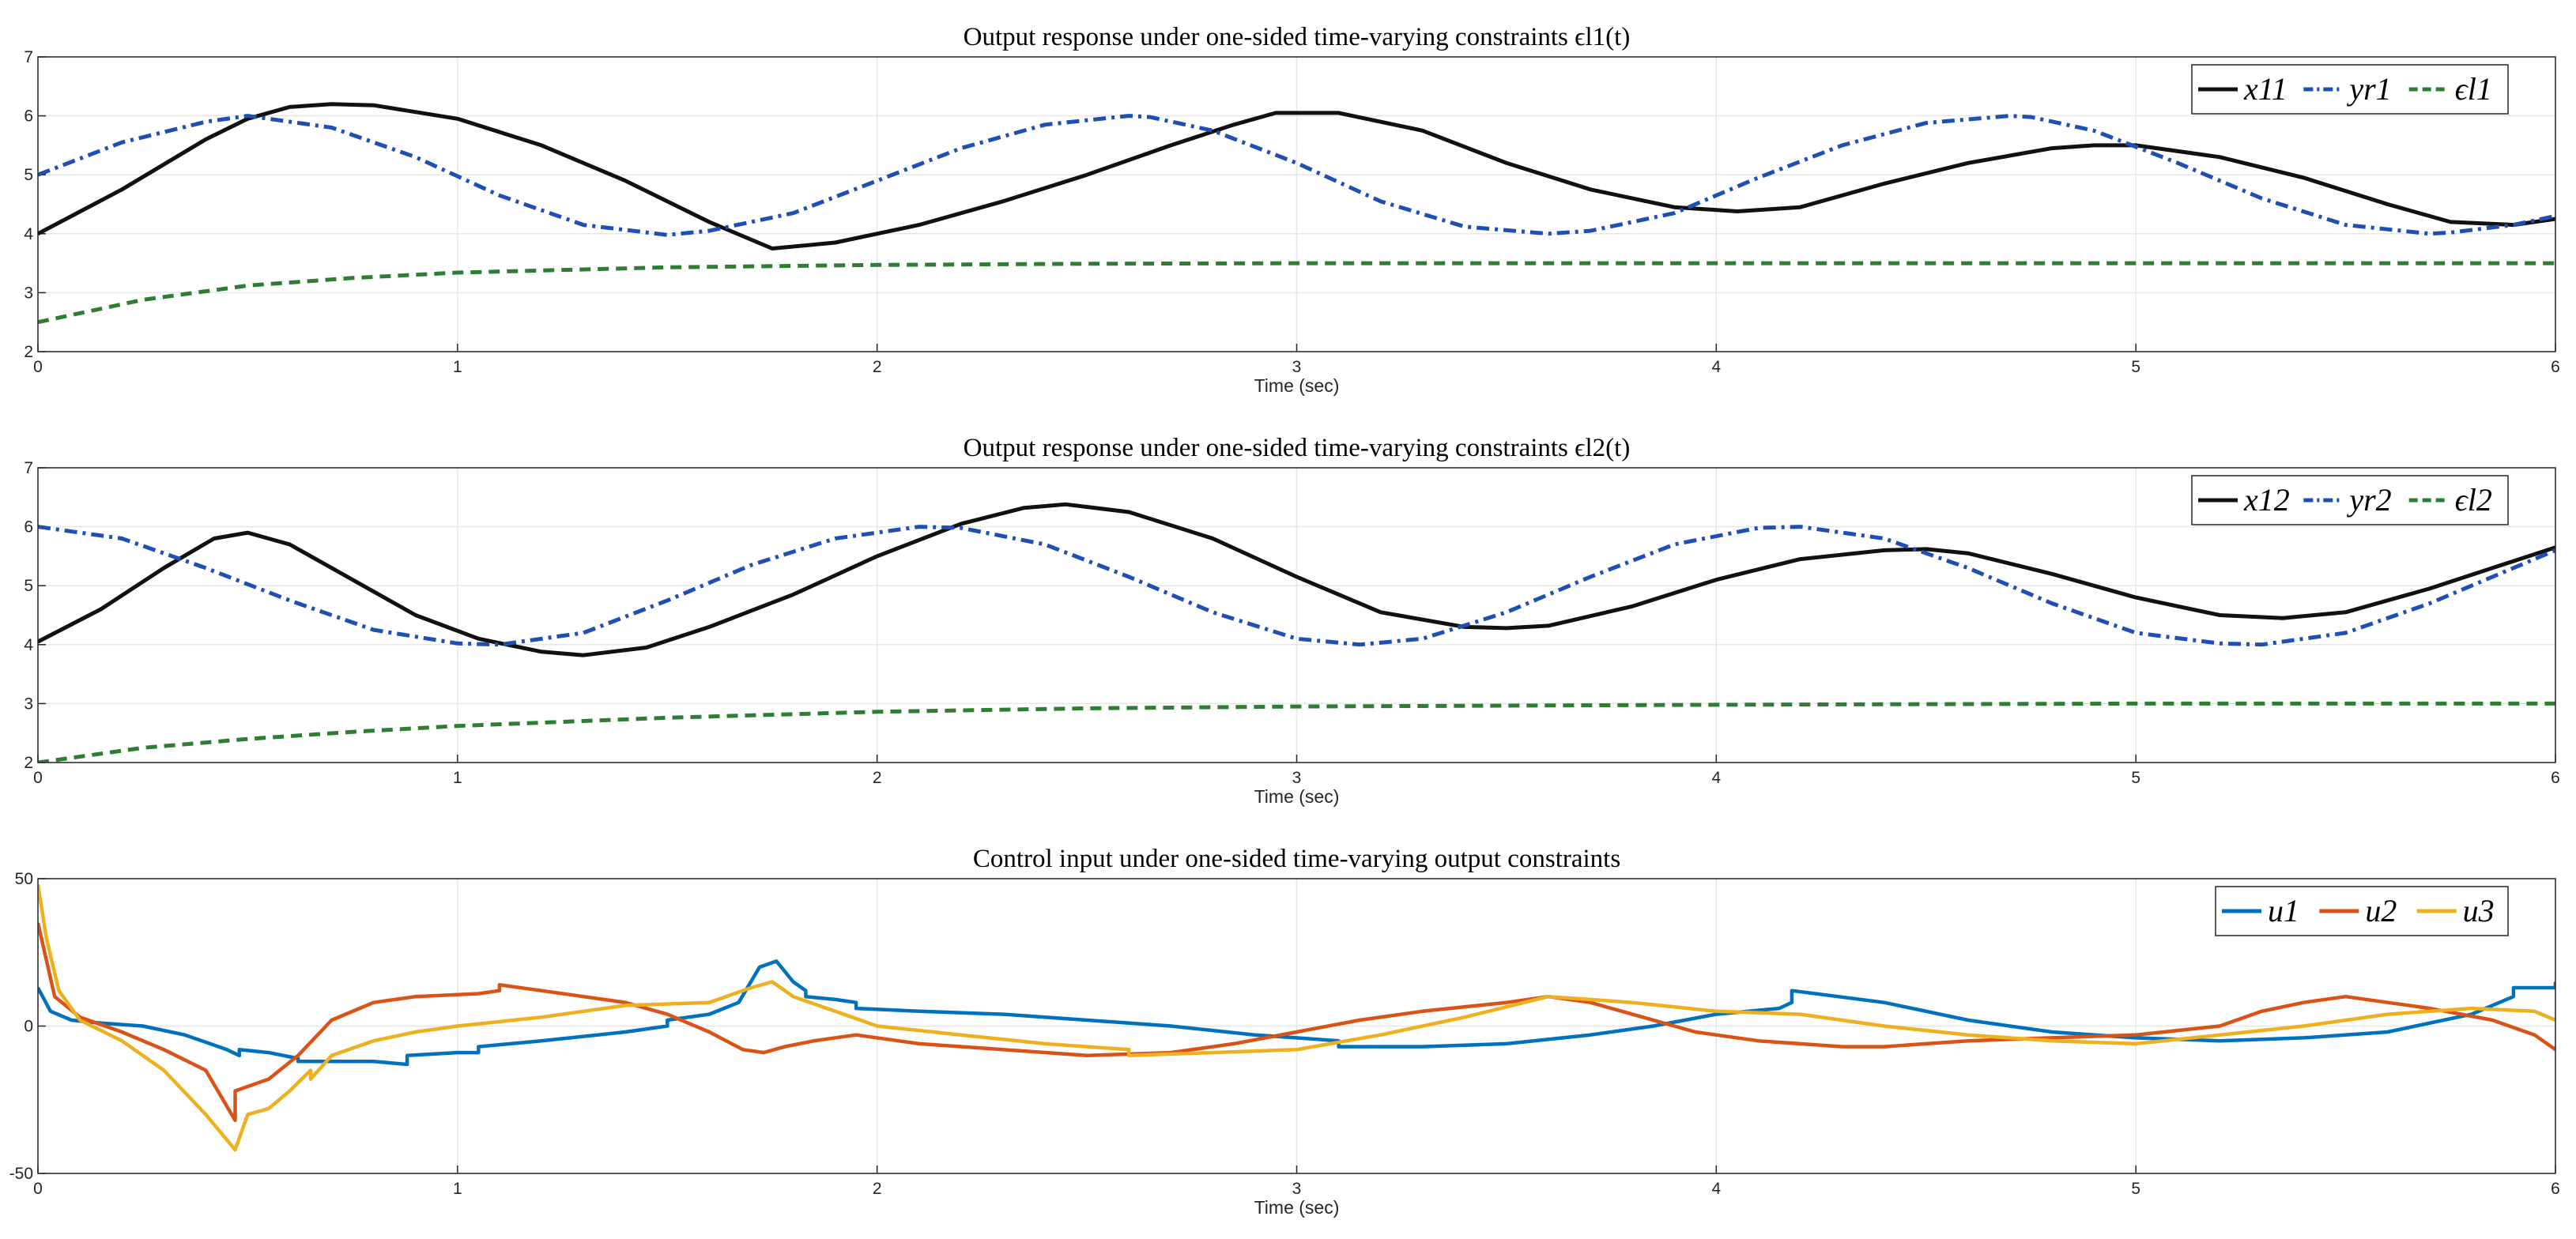  I want to click on series-line-x12, so click(1296, 579).